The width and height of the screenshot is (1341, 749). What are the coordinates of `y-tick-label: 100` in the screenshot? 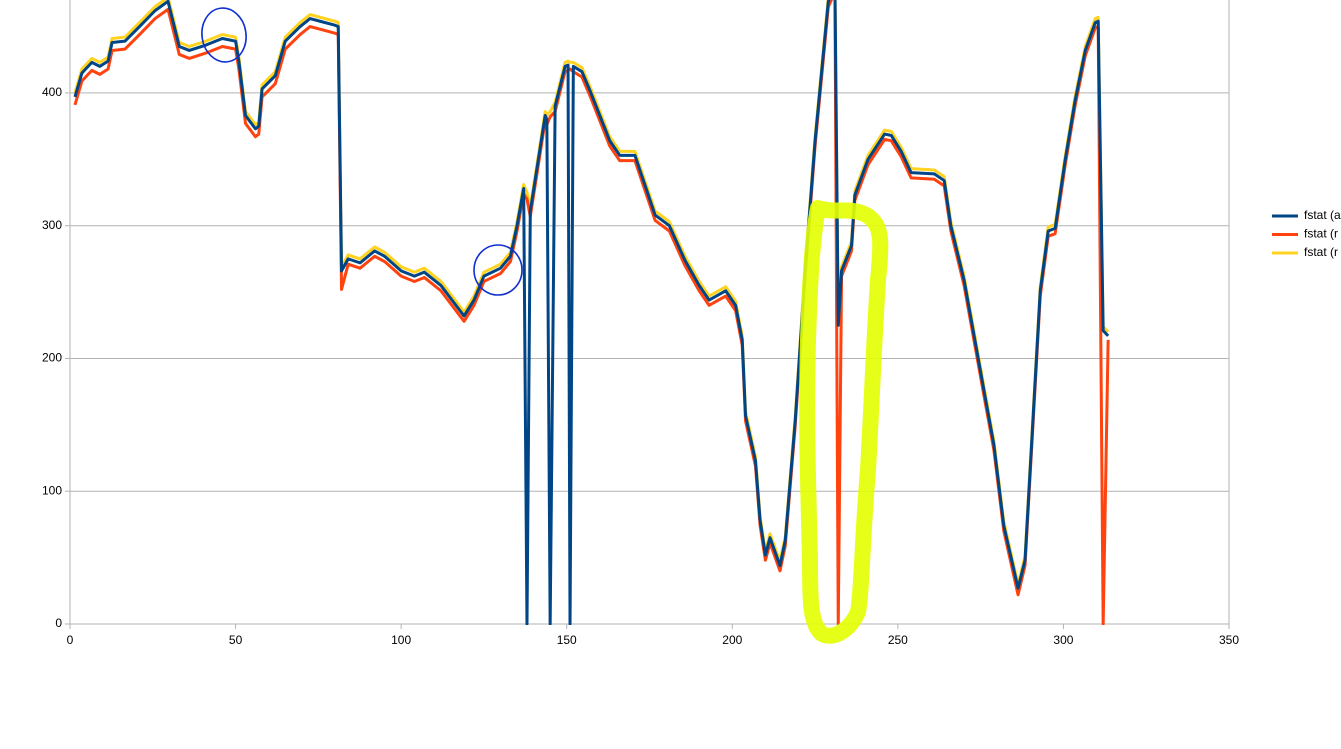 It's located at (52, 490).